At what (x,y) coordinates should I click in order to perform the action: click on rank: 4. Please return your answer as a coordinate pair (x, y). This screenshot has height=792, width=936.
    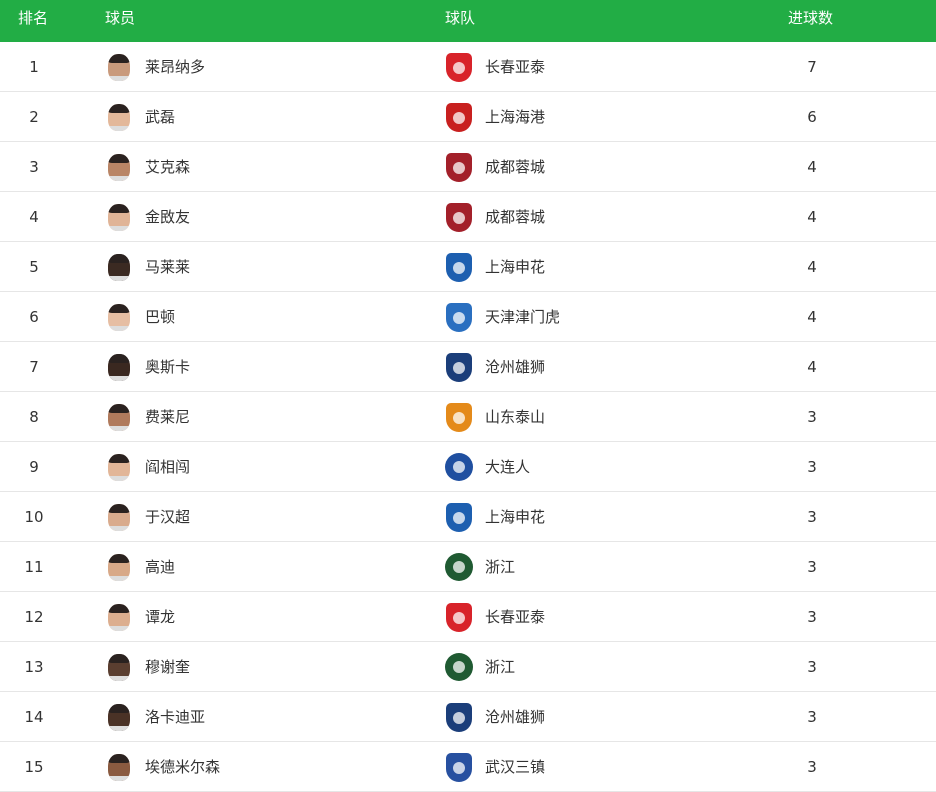
    Looking at the image, I should click on (34, 217).